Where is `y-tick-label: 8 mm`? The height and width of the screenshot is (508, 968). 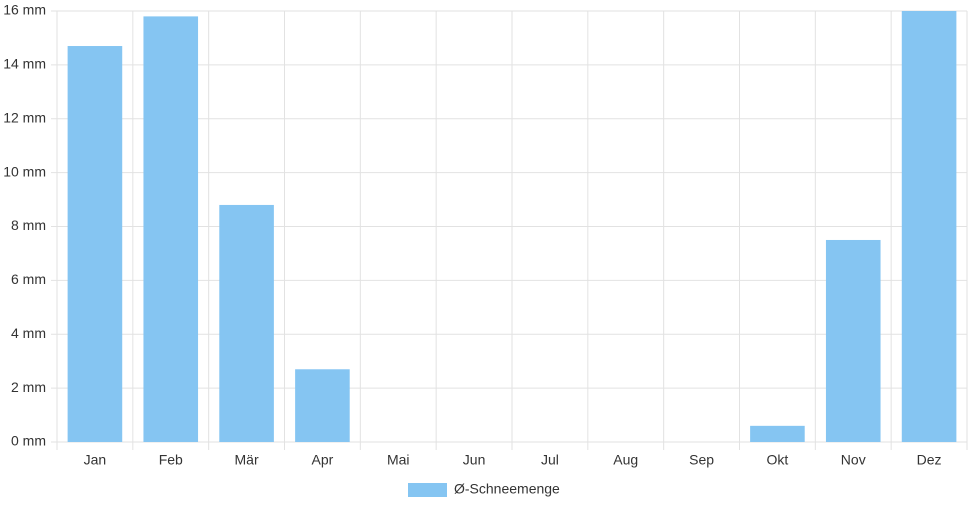
y-tick-label: 8 mm is located at coordinates (28, 225).